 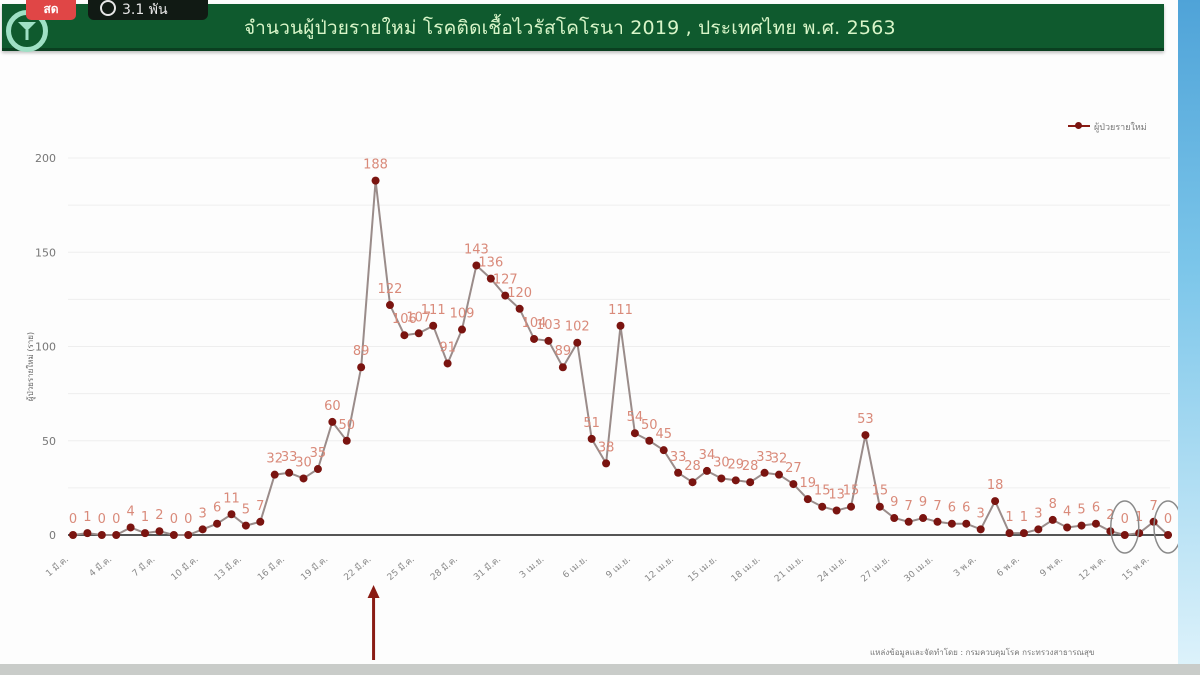 I want to click on x-tick-label: 6 พ.ค., so click(x=1008, y=567).